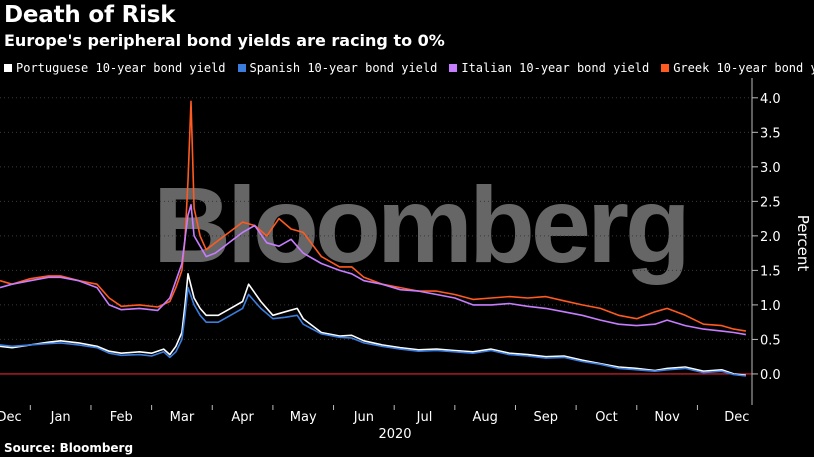 This screenshot has width=814, height=457. What do you see at coordinates (363, 417) in the screenshot?
I see `x-tick-label: Jun` at bounding box center [363, 417].